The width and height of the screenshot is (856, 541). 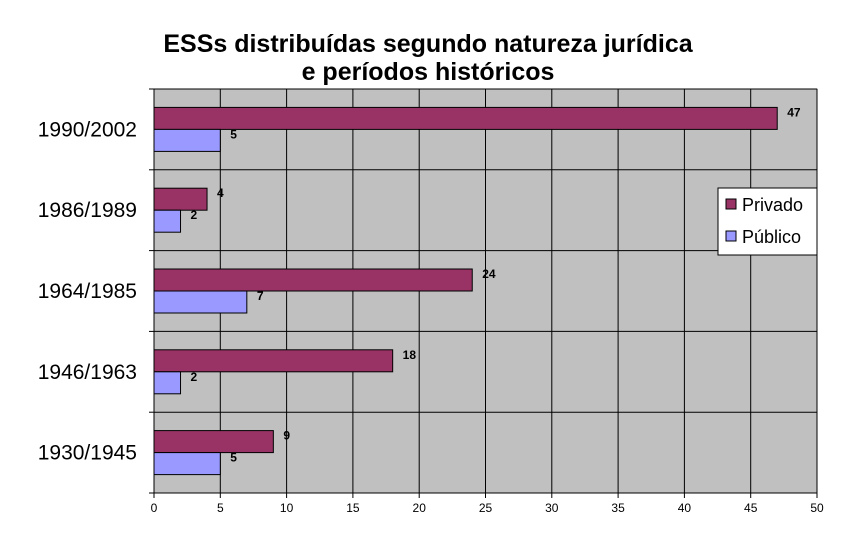 I want to click on x-tick-label: 25, so click(x=486, y=508).